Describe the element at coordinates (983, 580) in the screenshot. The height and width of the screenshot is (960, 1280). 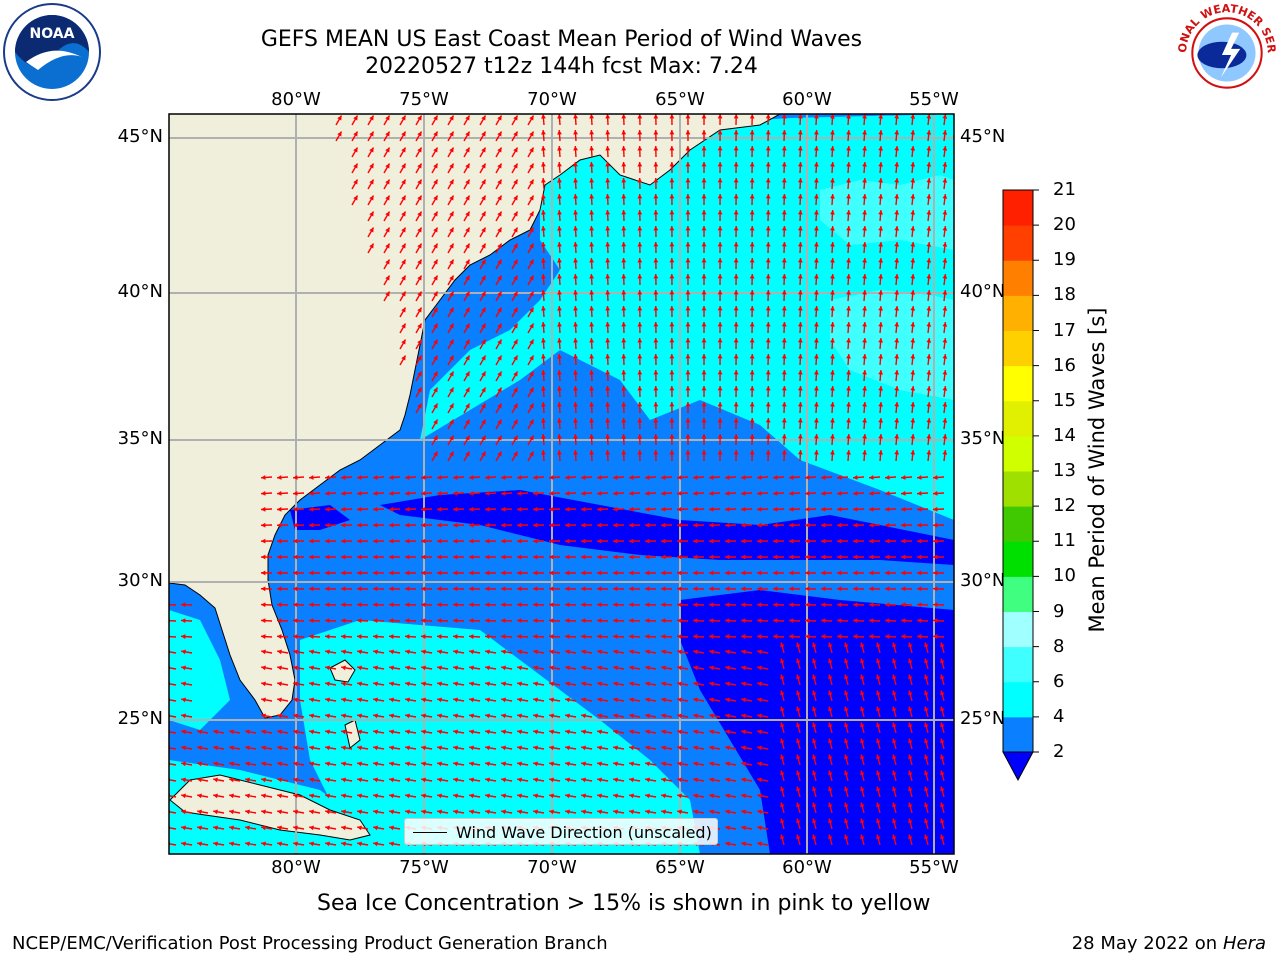
I see `lat-label-right-30n: 30°N` at that location.